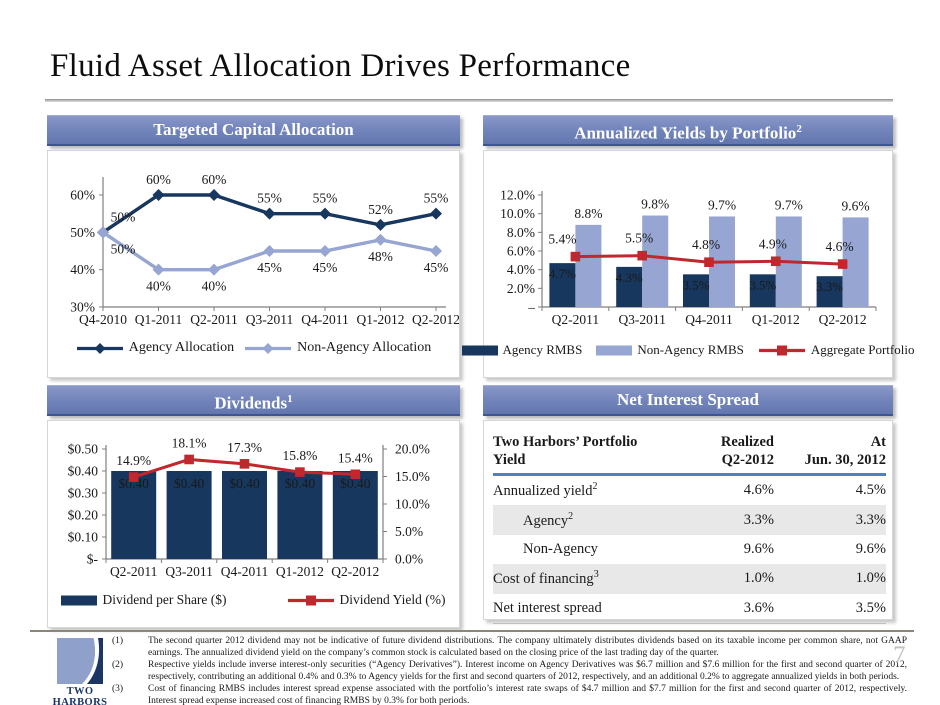 The image size is (940, 705). Describe the element at coordinates (689, 549) in the screenshot. I see `table-row: Non-Agency 9.6% 9.6%` at that location.